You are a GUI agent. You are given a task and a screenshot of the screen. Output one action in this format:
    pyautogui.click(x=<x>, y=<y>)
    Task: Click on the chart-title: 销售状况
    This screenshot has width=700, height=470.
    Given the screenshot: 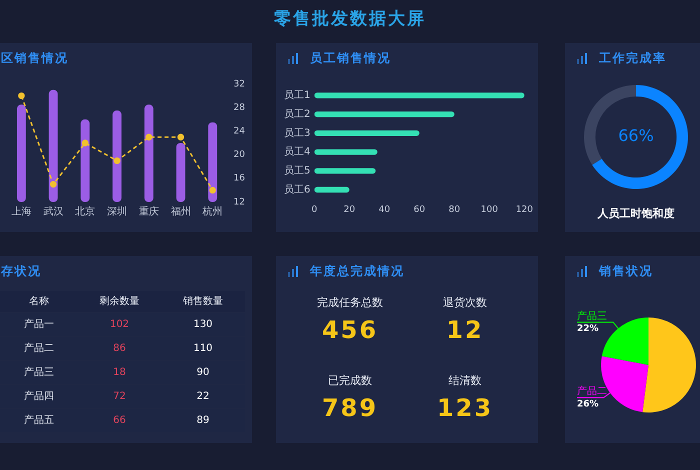 What is the action you would take?
    pyautogui.click(x=626, y=271)
    